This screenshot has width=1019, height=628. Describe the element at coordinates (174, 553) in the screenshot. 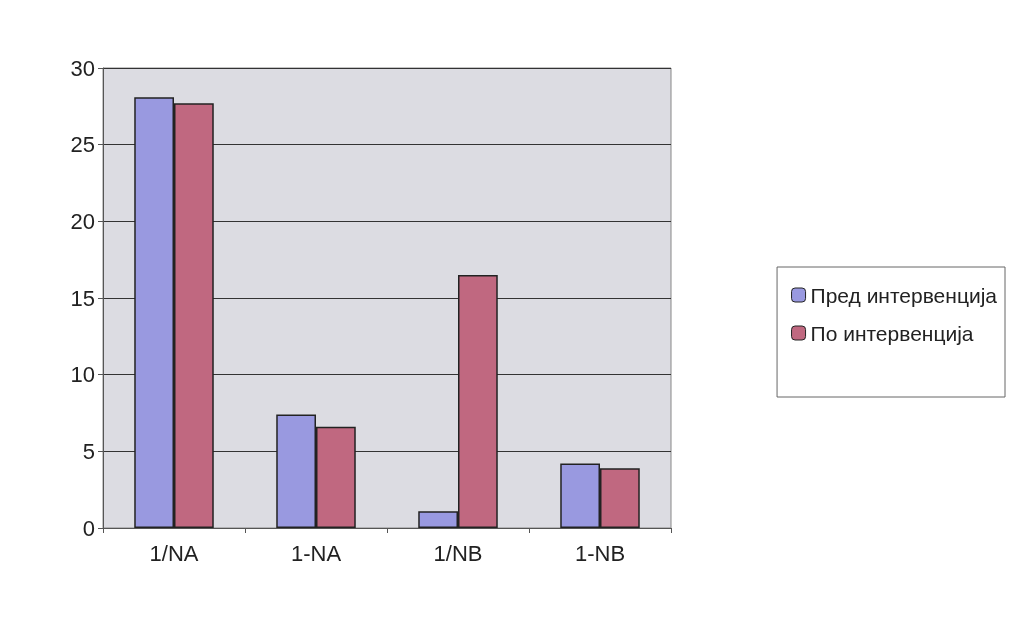

I see `x-tick-label: 1/NA` at that location.